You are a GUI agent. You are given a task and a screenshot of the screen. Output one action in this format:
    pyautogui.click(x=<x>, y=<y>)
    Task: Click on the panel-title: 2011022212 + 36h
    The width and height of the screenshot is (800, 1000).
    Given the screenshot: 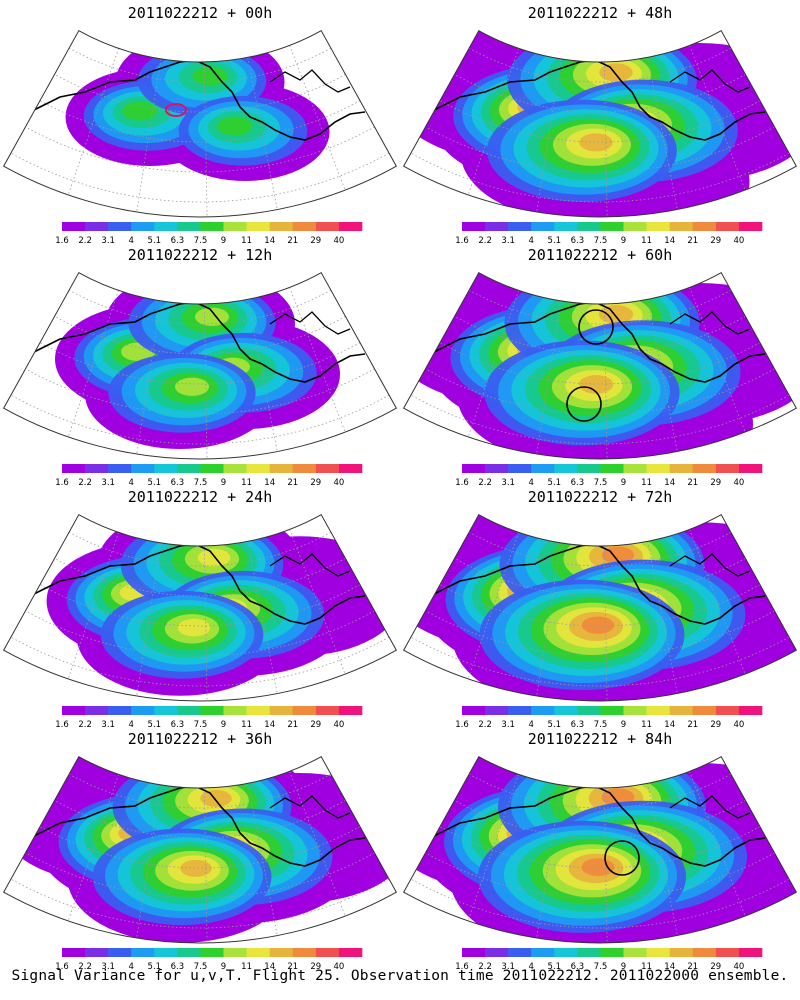 What is the action you would take?
    pyautogui.click(x=200, y=739)
    